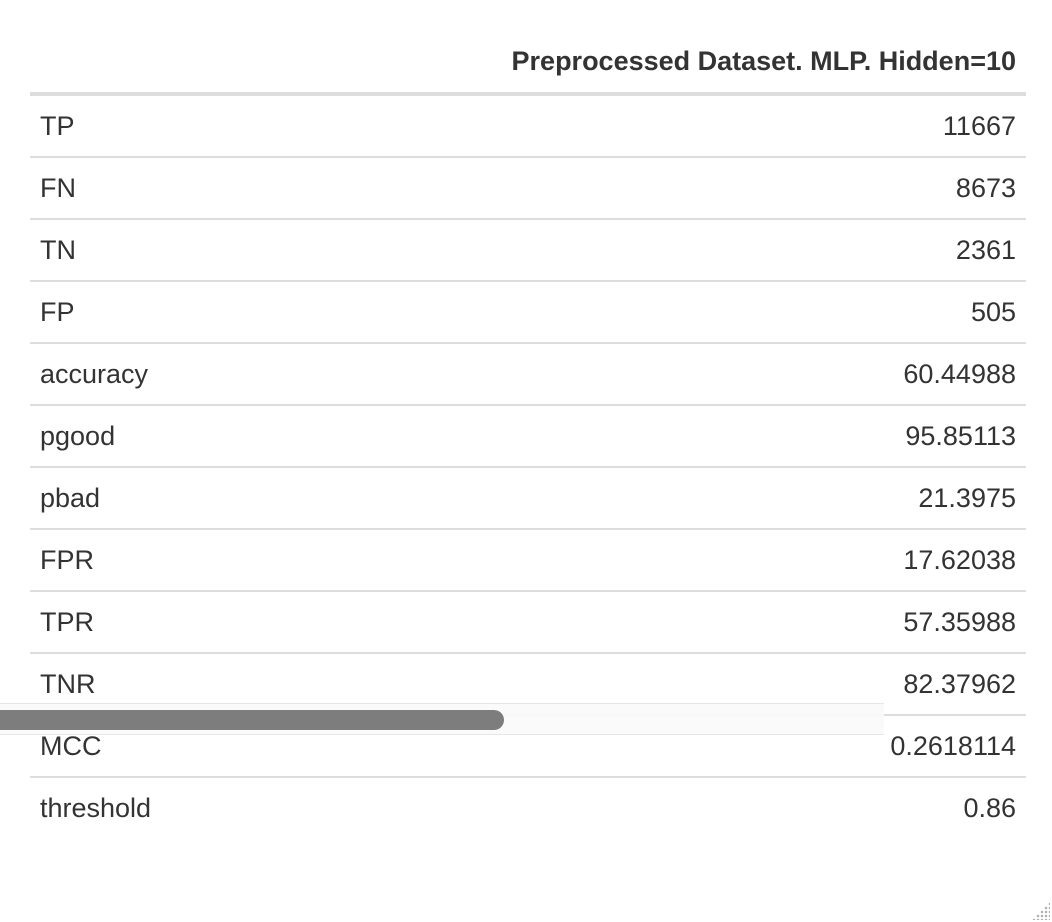 The width and height of the screenshot is (1052, 922). Describe the element at coordinates (130, 312) in the screenshot. I see `row-label: FP` at that location.